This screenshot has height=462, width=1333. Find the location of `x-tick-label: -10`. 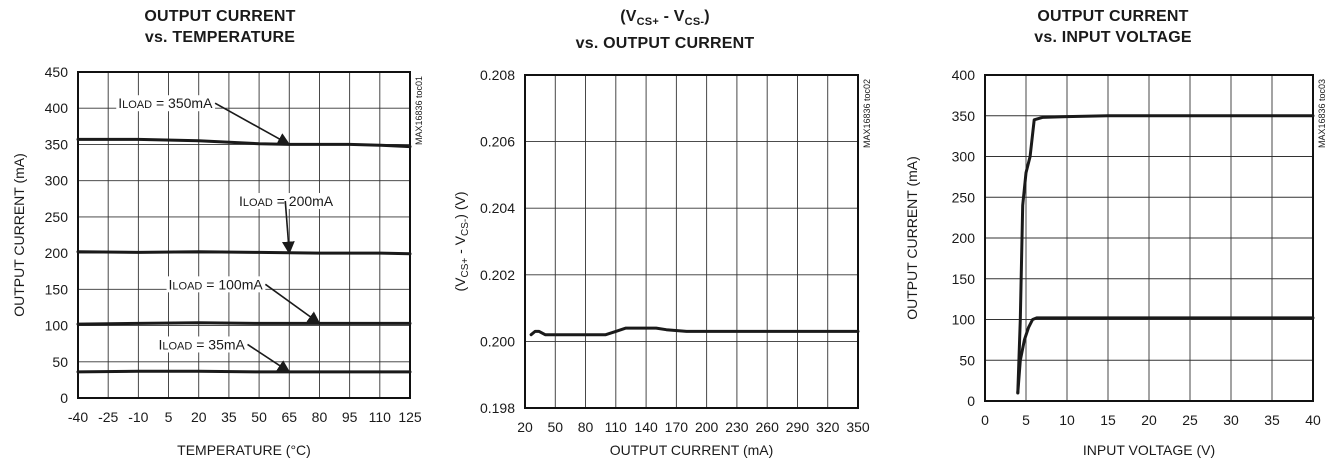

x-tick-label: -10 is located at coordinates (138, 417).